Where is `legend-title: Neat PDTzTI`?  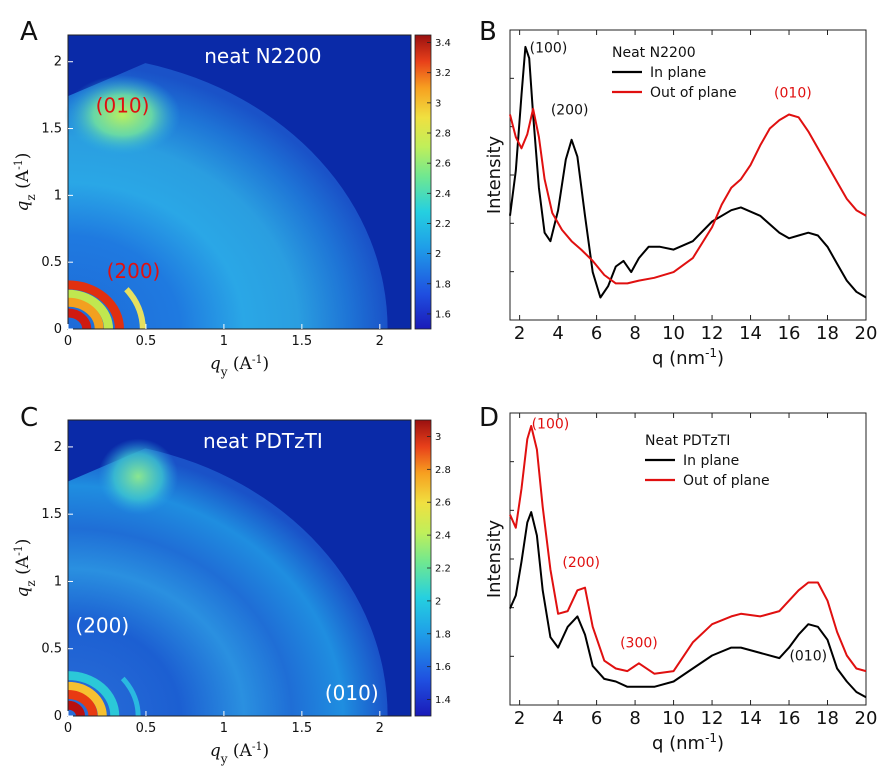 legend-title: Neat PDTzTI is located at coordinates (687, 441).